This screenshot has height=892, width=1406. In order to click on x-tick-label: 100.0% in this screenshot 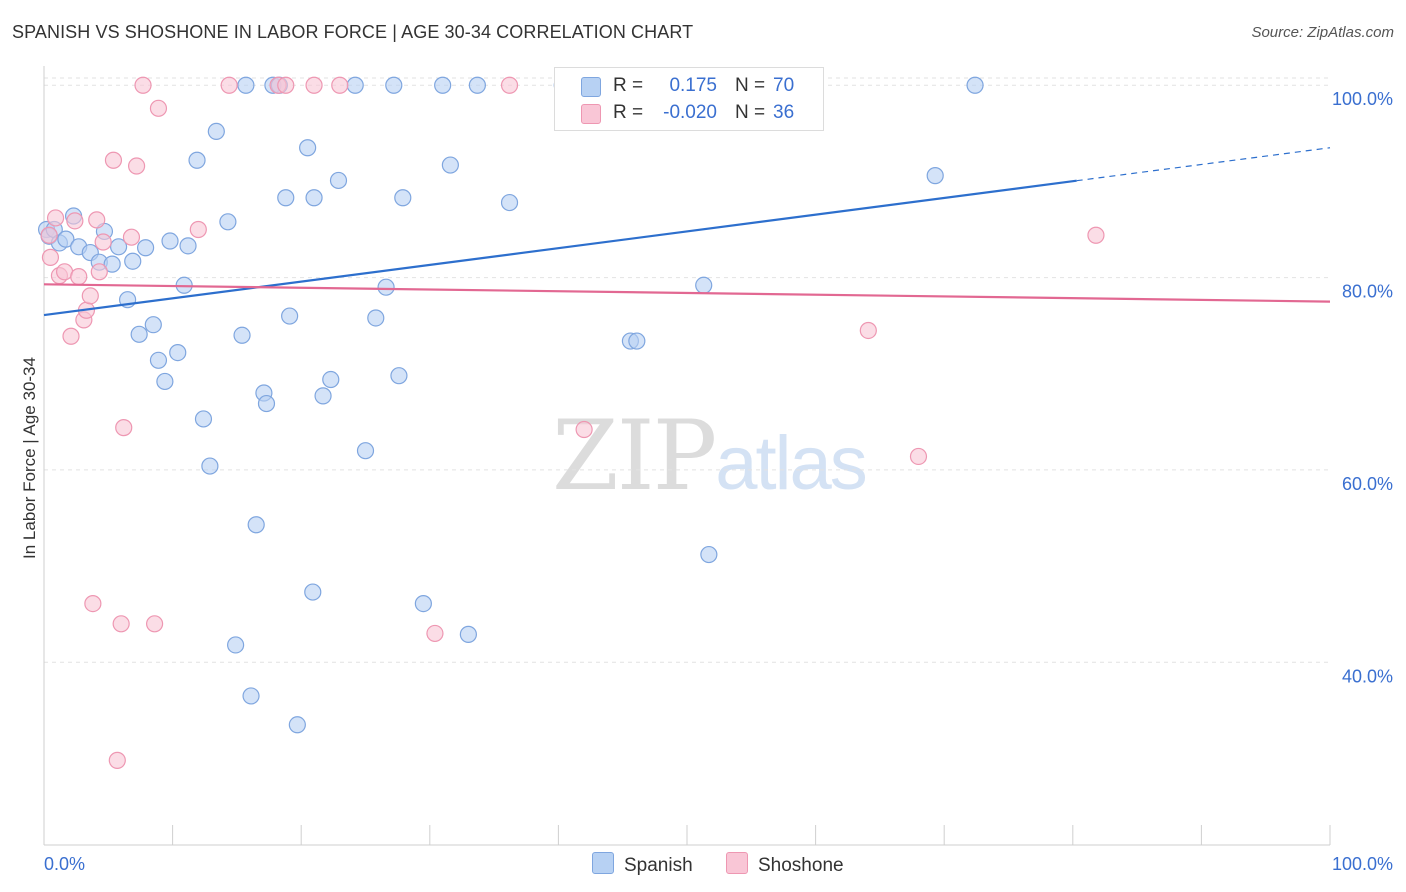, I will do `click(1362, 864)`.